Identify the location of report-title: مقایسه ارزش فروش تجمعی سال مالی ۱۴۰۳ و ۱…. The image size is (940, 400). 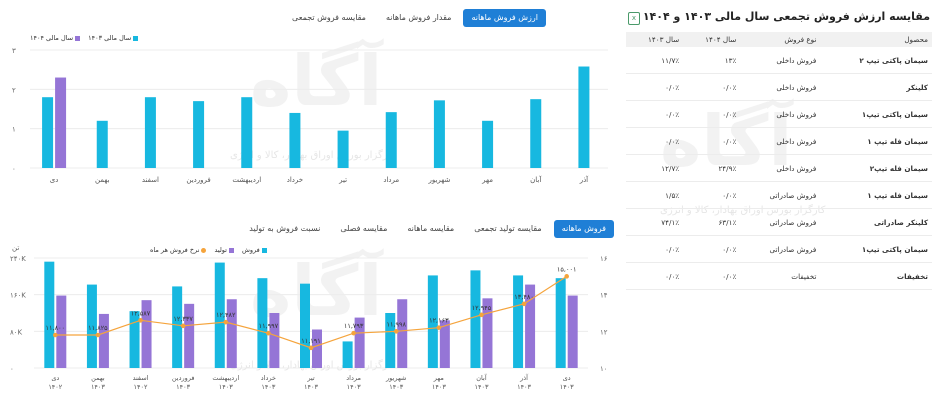
(786, 16).